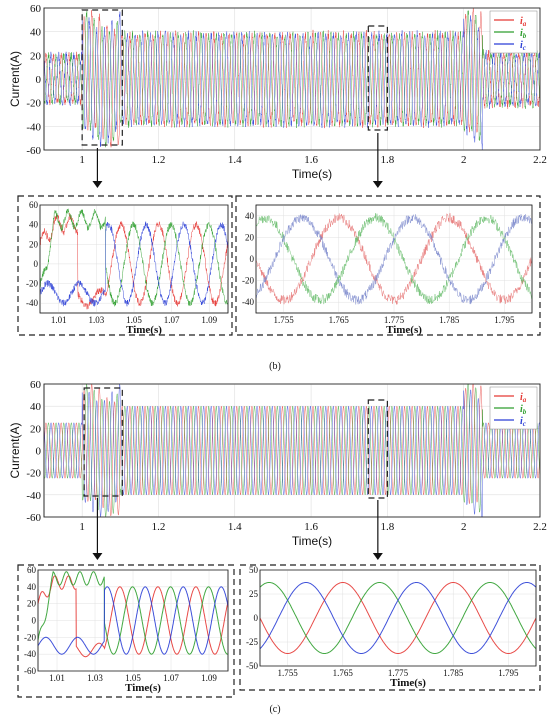 This screenshot has width=550, height=718. Describe the element at coordinates (159, 527) in the screenshot. I see `x-tick-label: 1.2` at that location.